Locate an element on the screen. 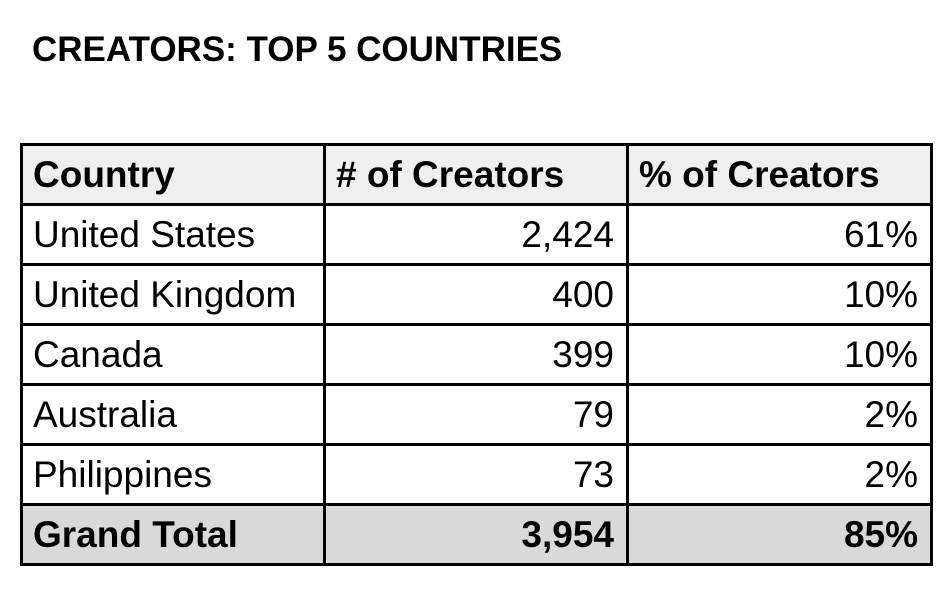 The width and height of the screenshot is (950, 610). country-cell: Australia is located at coordinates (173, 414).